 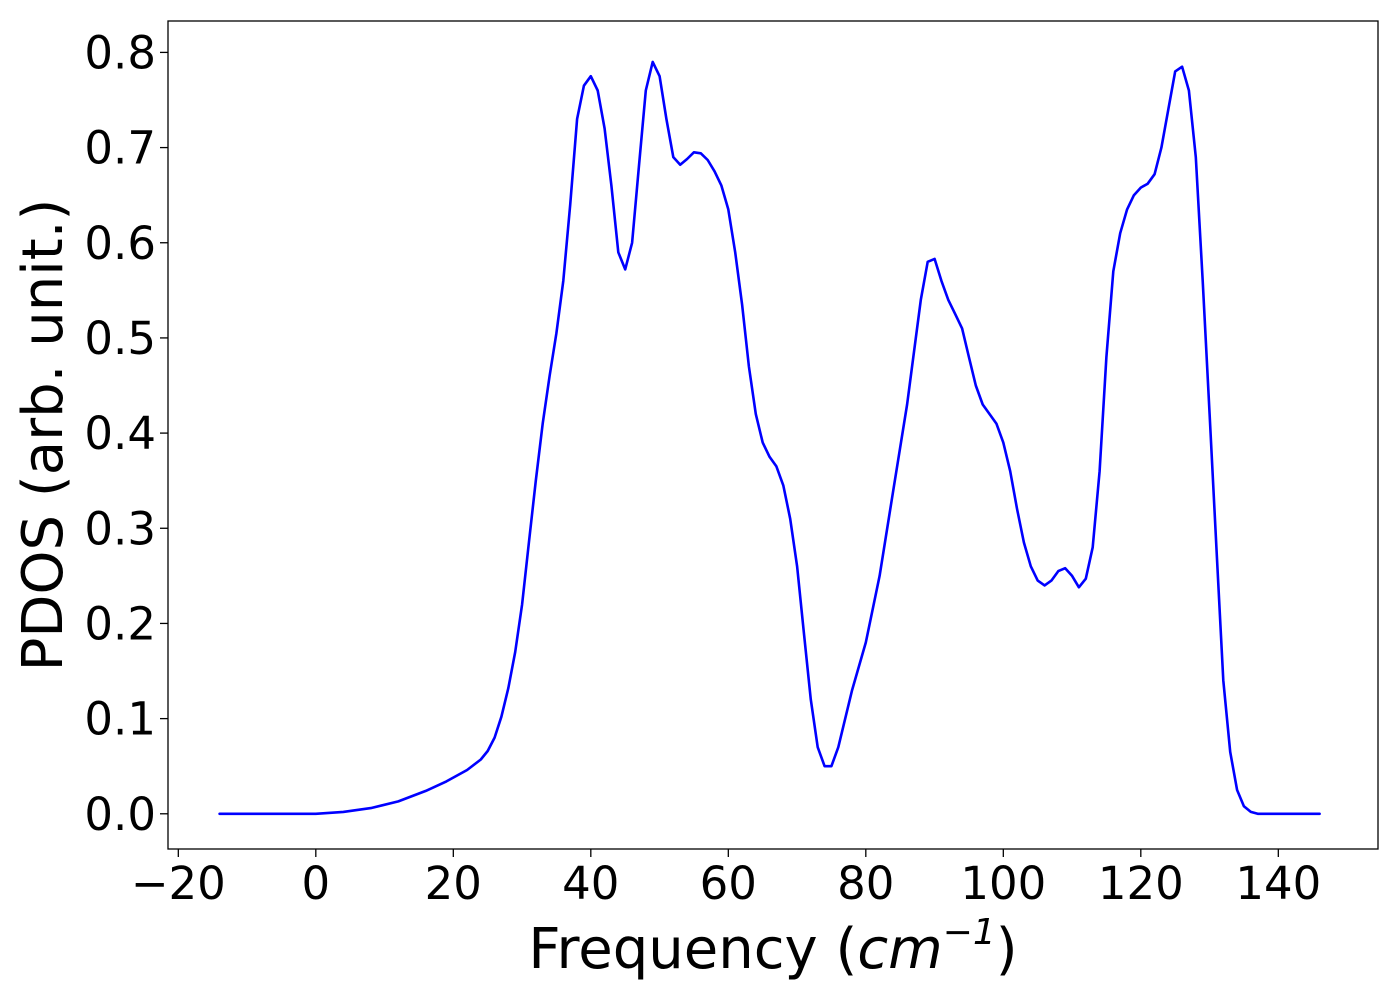 I want to click on y-tick-label: 0.8, so click(x=120, y=52).